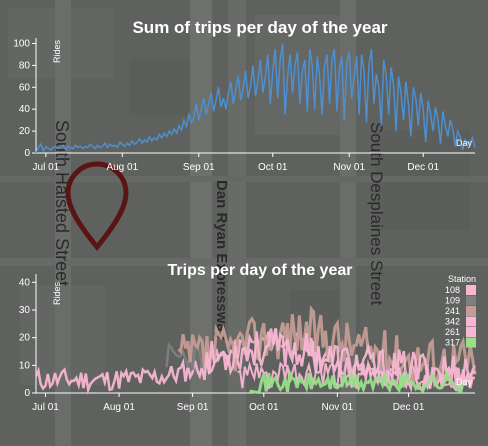  I want to click on legend-label: 109, so click(452, 301).